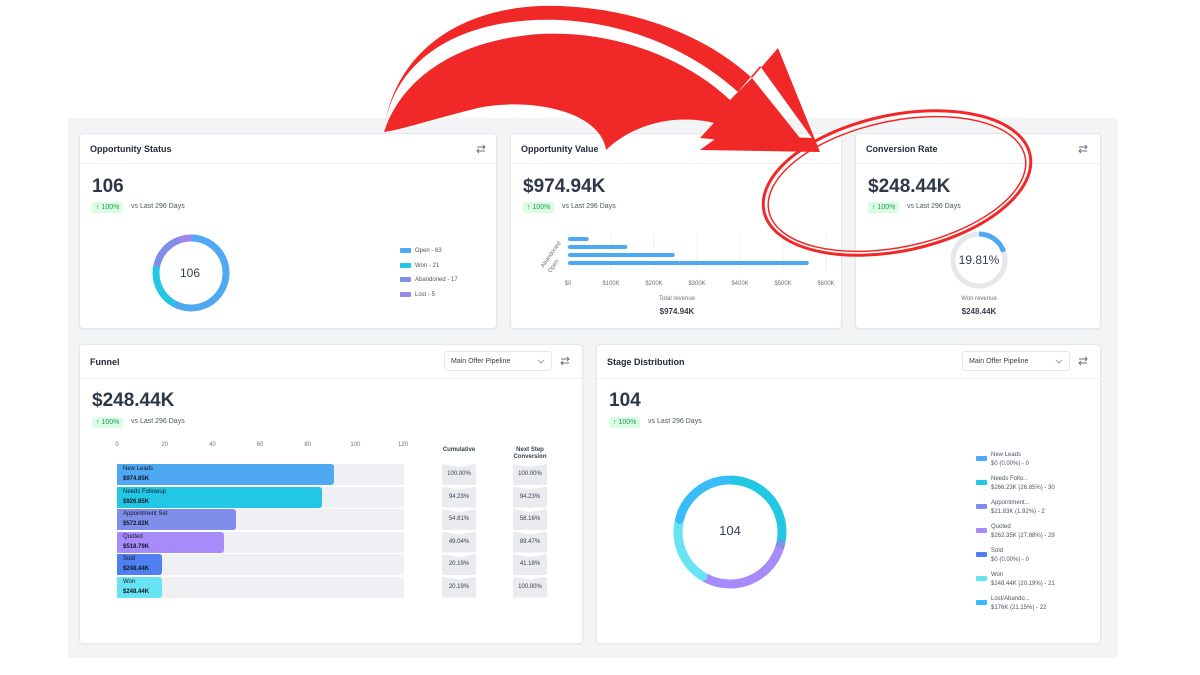 The width and height of the screenshot is (1200, 675). I want to click on legend-item: Abandoned - 17, so click(429, 280).